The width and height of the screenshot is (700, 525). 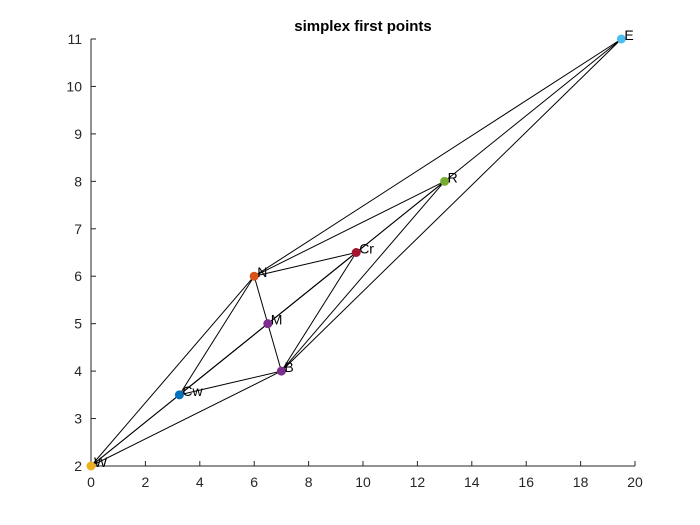 What do you see at coordinates (363, 482) in the screenshot?
I see `x-tick-label: 10` at bounding box center [363, 482].